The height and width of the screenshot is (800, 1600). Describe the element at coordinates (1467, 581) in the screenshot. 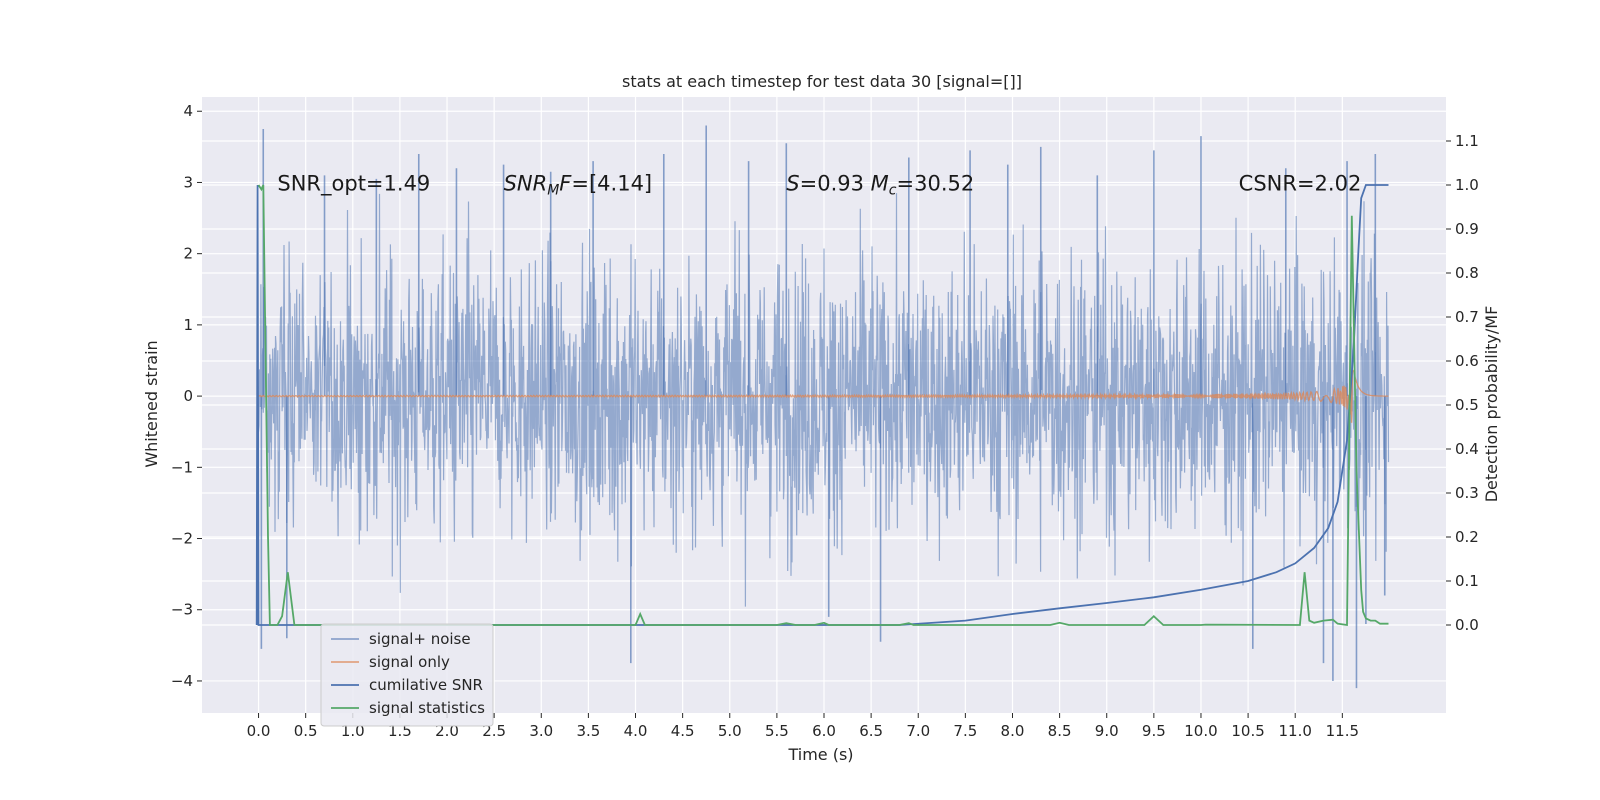

I see `y-tick-label-right: 0.1` at that location.